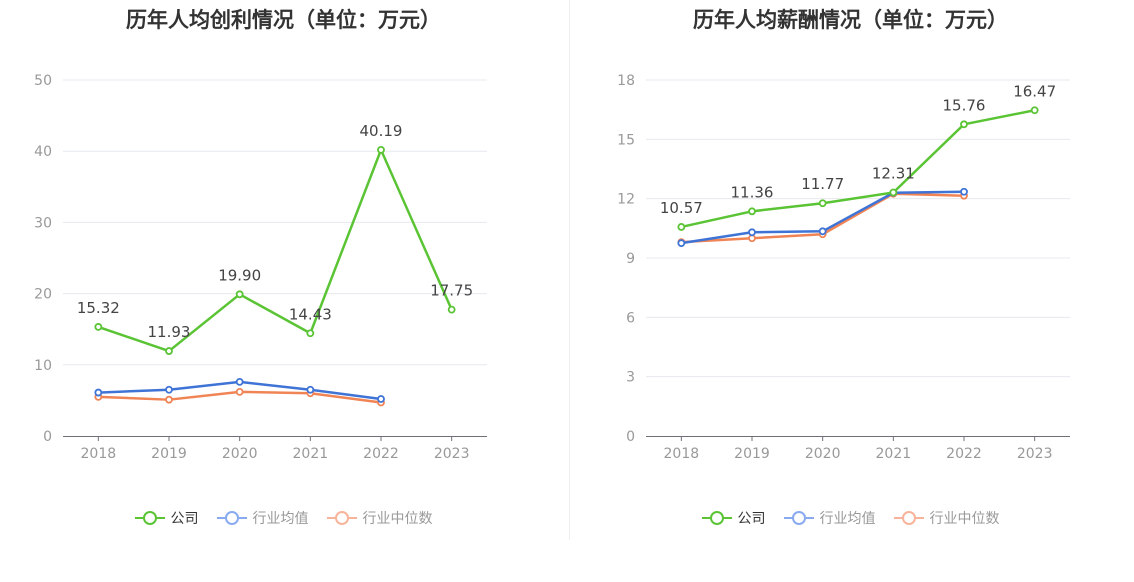  I want to click on data-label: 16.47, so click(1034, 91).